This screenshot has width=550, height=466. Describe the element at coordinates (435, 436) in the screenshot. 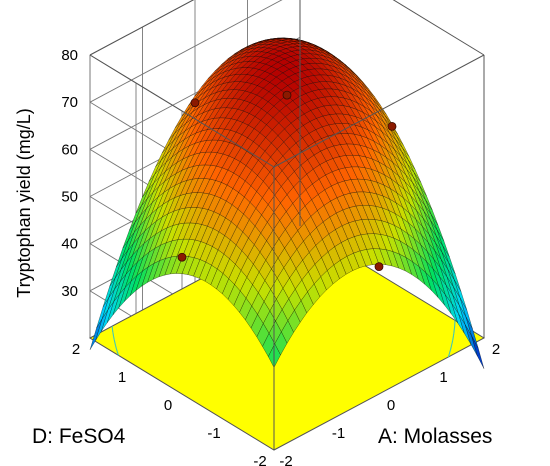

I see `x-axis-label: A: Molasses` at that location.